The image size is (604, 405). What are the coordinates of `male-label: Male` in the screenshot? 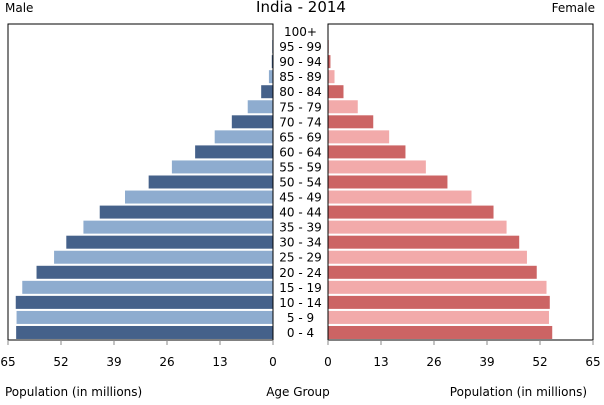 It's located at (19, 8).